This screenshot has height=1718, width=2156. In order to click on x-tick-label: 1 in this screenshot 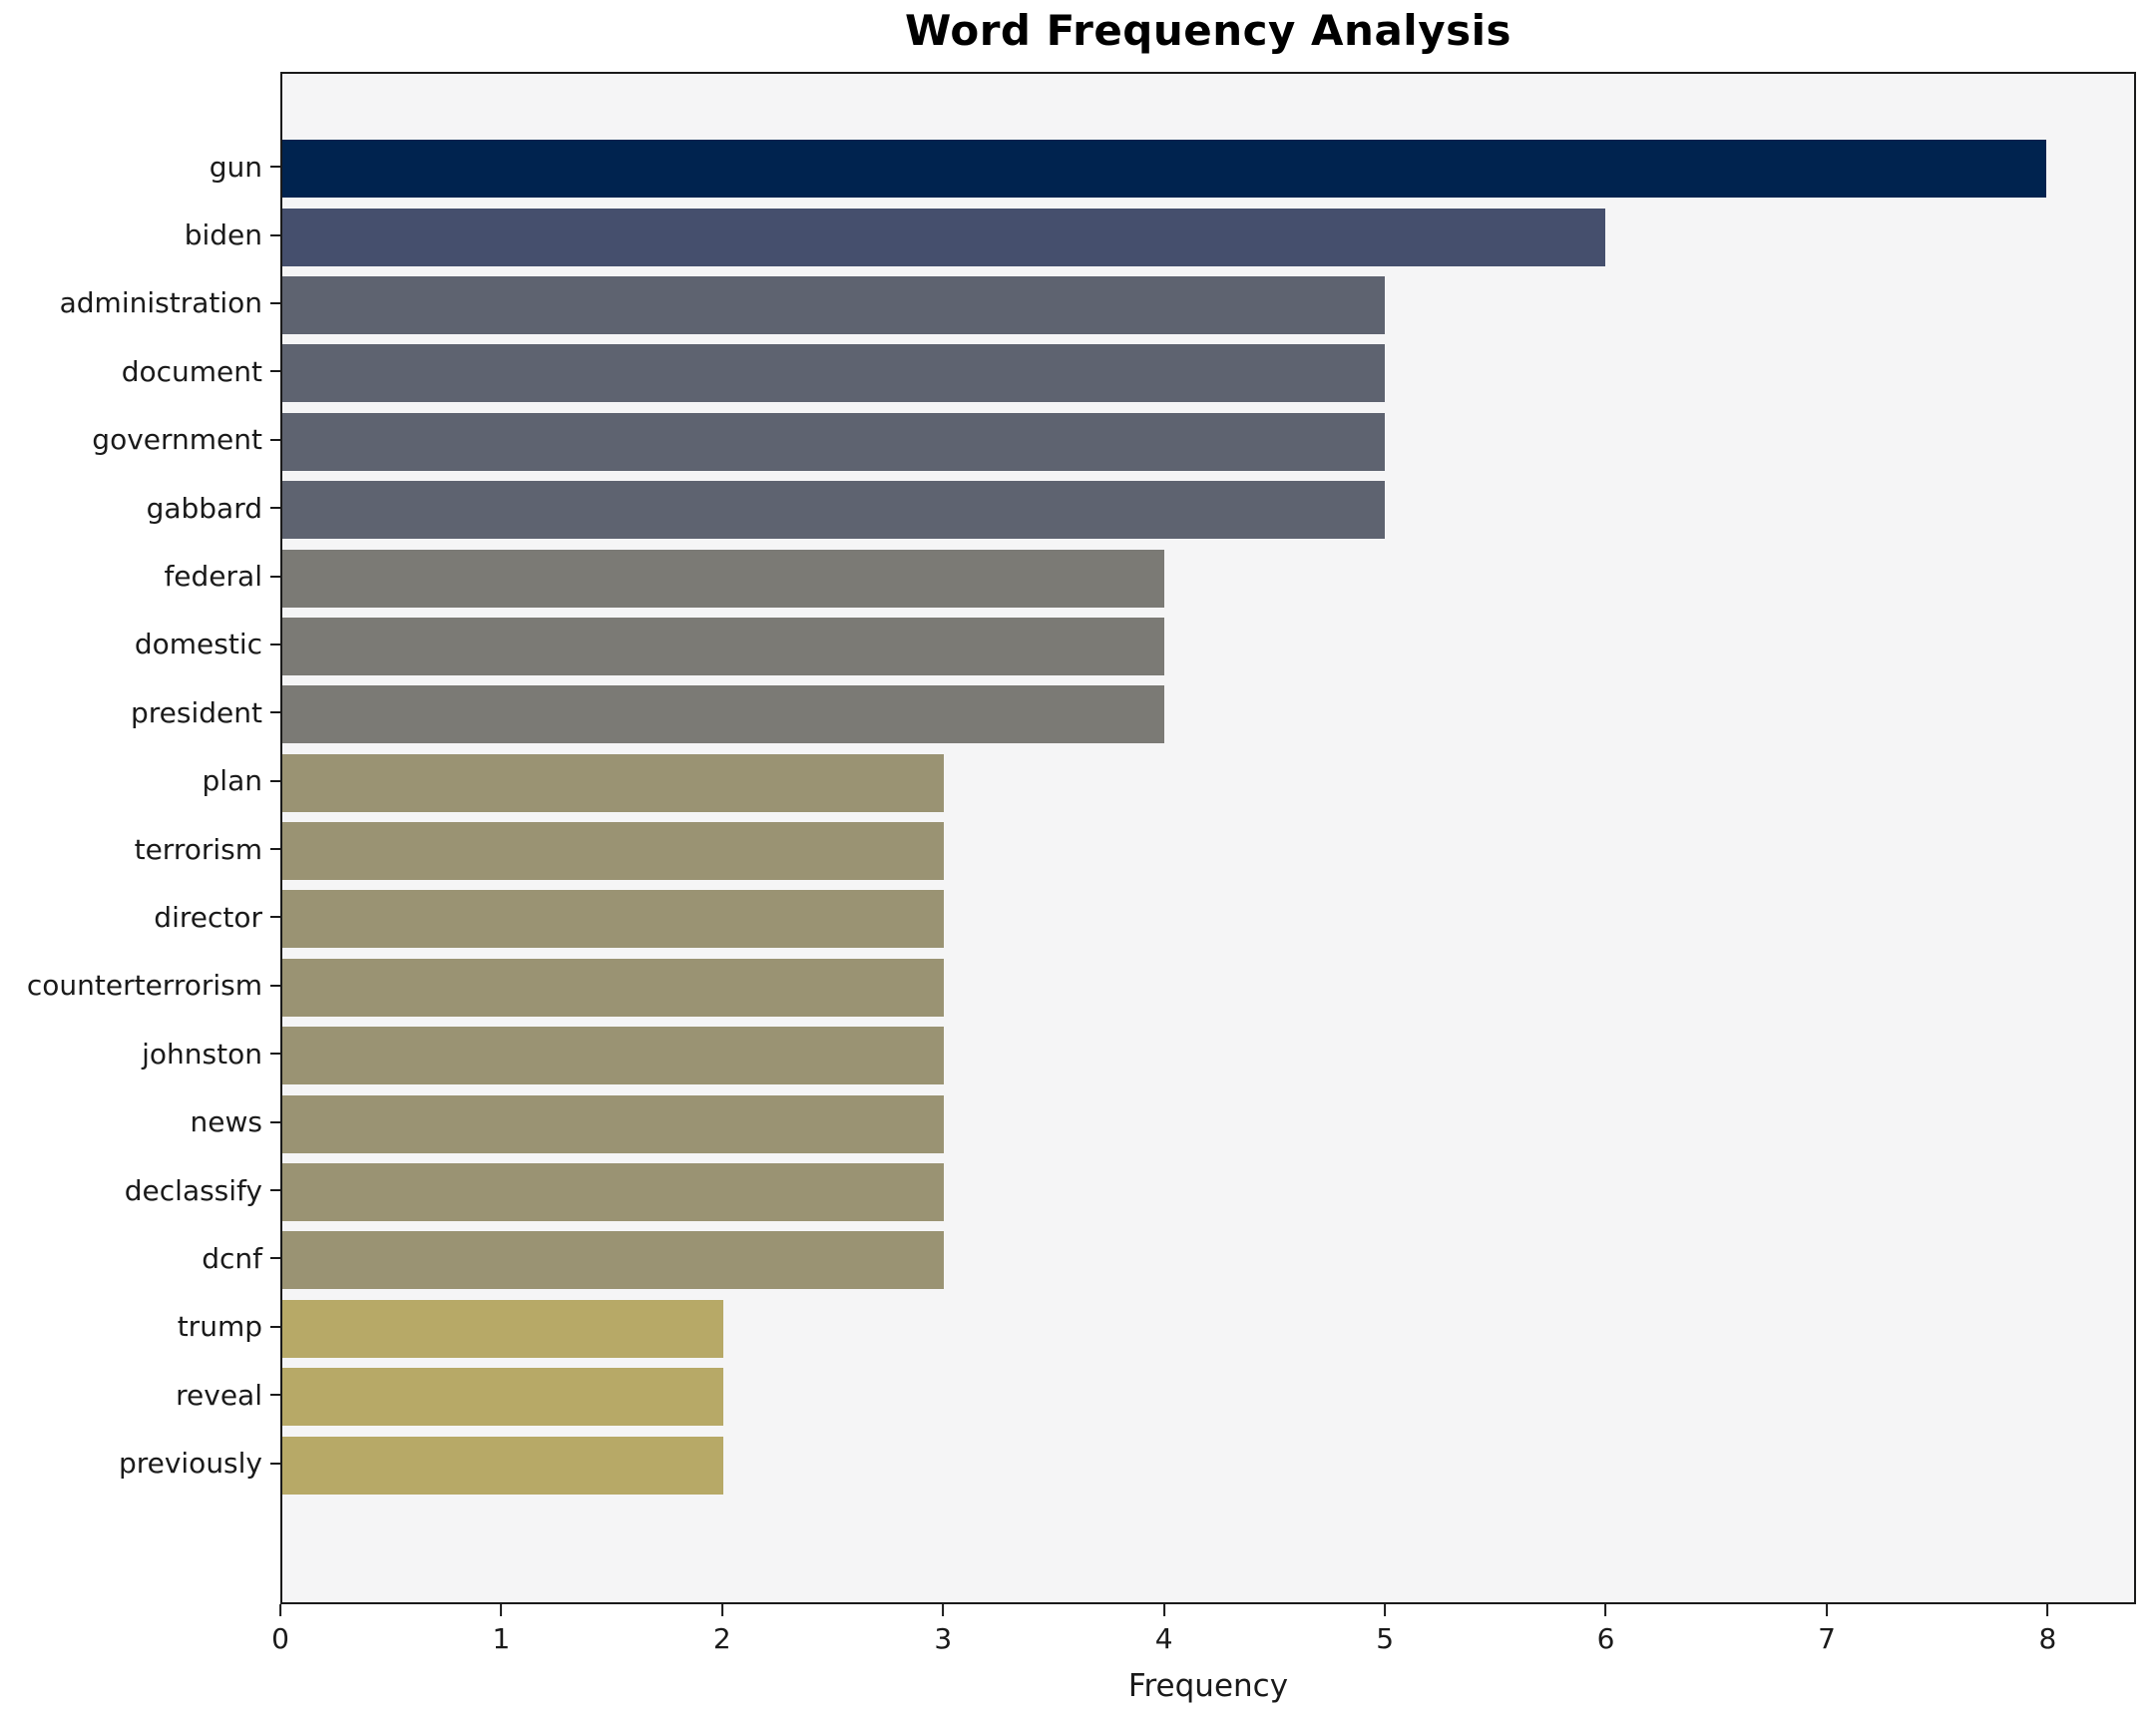, I will do `click(501, 1639)`.